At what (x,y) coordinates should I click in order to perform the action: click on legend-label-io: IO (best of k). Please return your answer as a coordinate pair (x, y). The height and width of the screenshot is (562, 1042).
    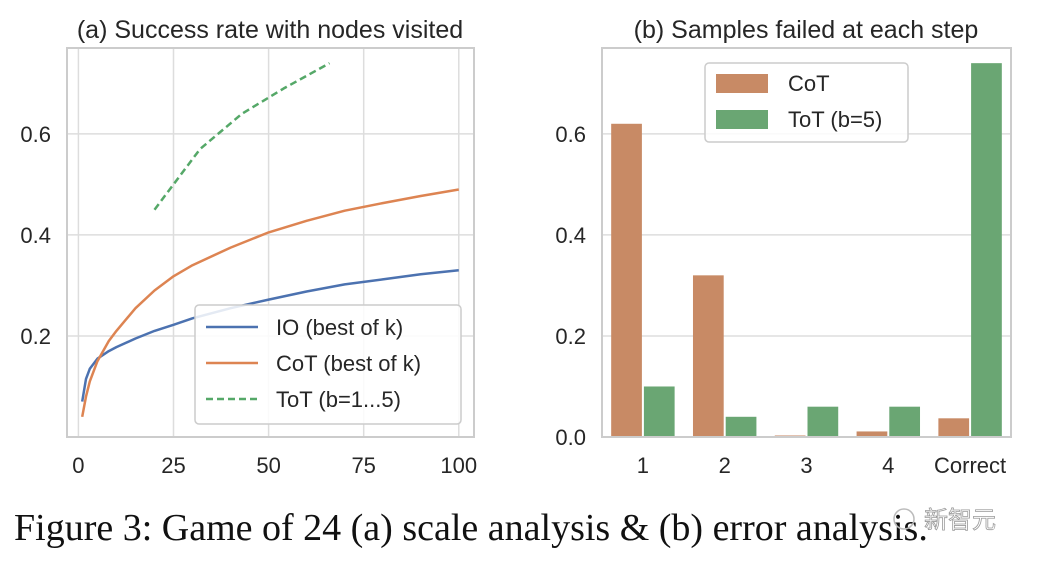
    Looking at the image, I should click on (339, 327).